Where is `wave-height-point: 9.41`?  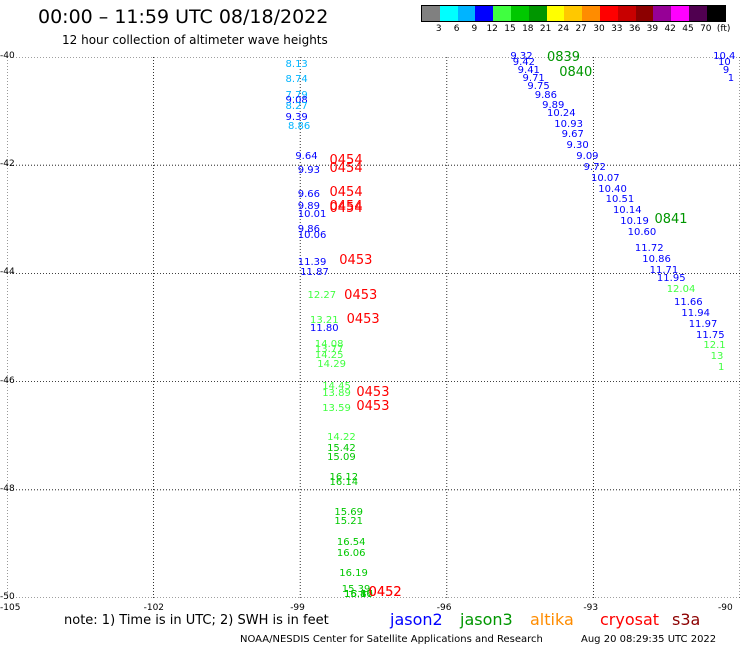 wave-height-point: 9.41 is located at coordinates (528, 70).